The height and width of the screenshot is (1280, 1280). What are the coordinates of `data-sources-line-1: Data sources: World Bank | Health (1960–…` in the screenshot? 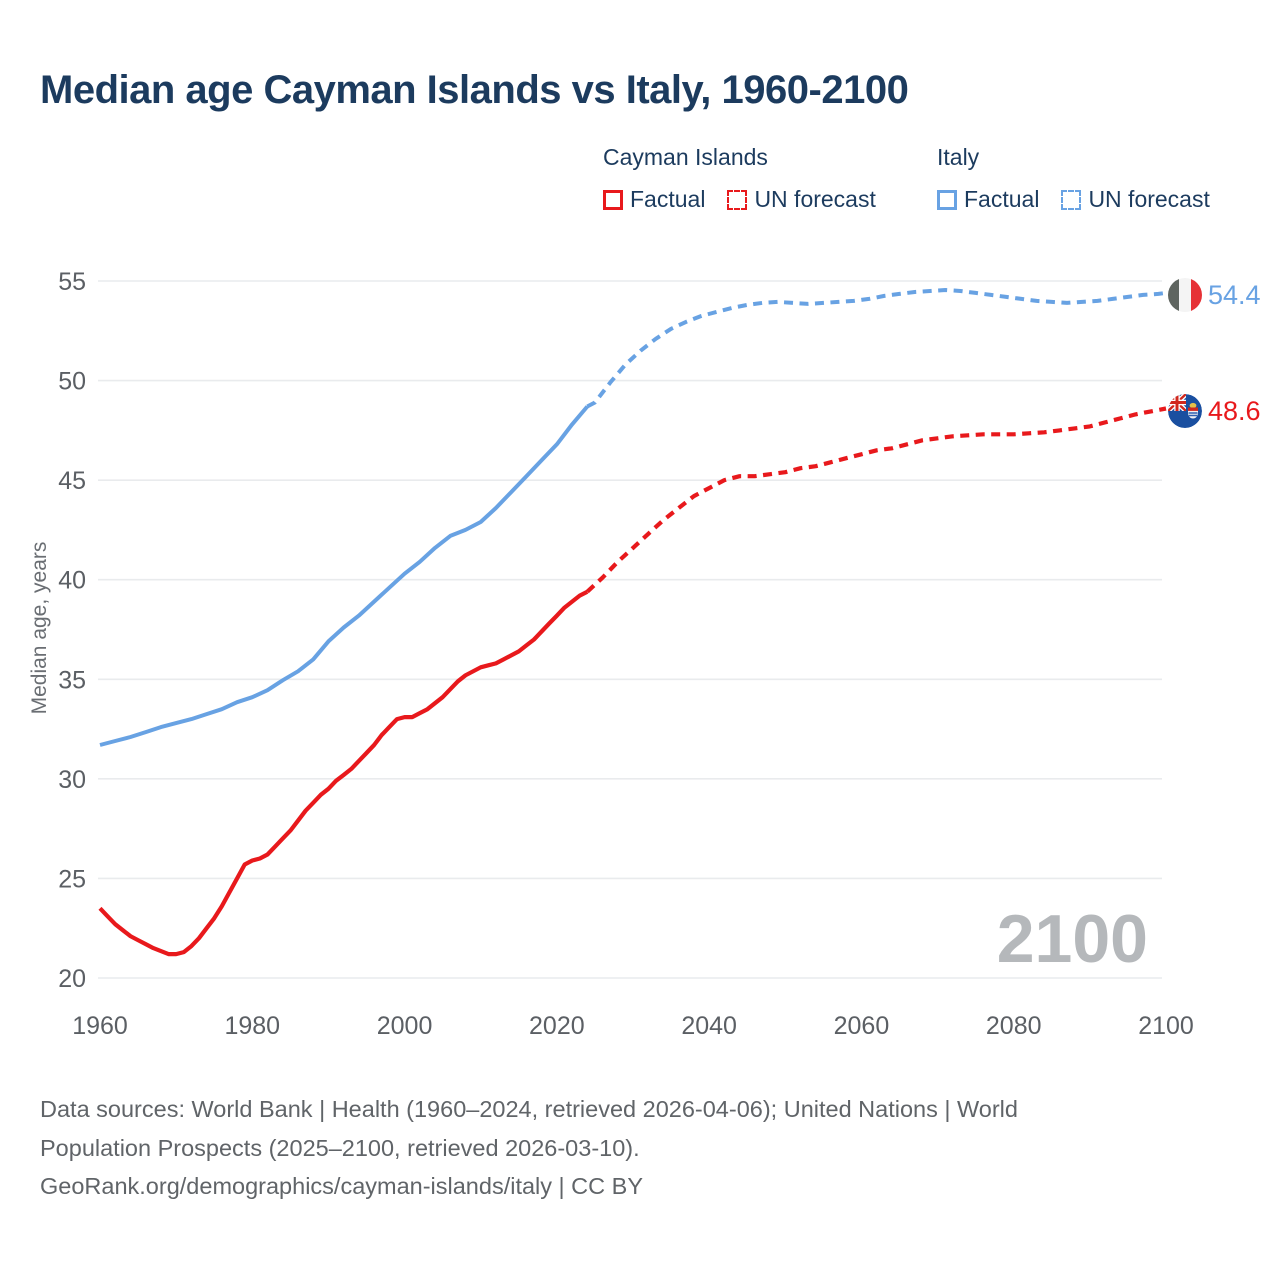 It's located at (529, 1109).